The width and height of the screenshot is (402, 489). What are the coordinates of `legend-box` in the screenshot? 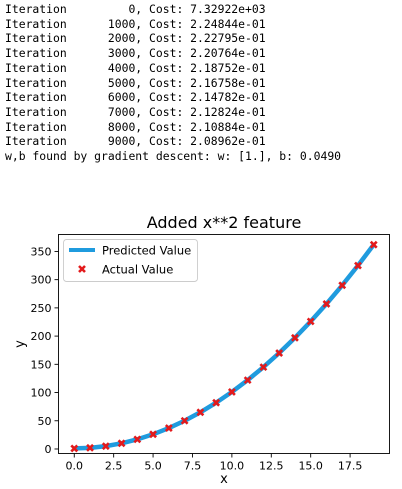 It's located at (130, 260).